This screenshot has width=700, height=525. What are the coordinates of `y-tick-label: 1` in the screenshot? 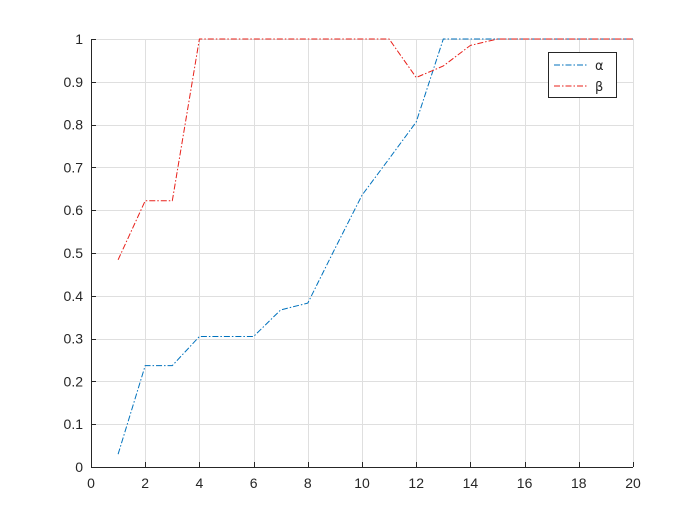 It's located at (79, 39).